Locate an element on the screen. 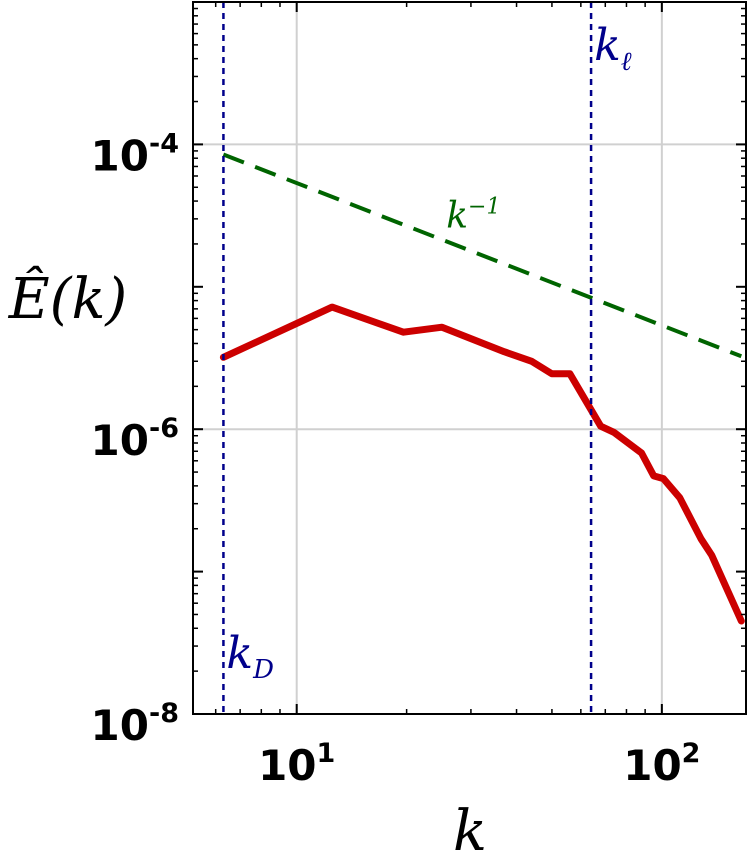 The height and width of the screenshot is (855, 750). tick-label-exponent: -6 is located at coordinates (164, 428).